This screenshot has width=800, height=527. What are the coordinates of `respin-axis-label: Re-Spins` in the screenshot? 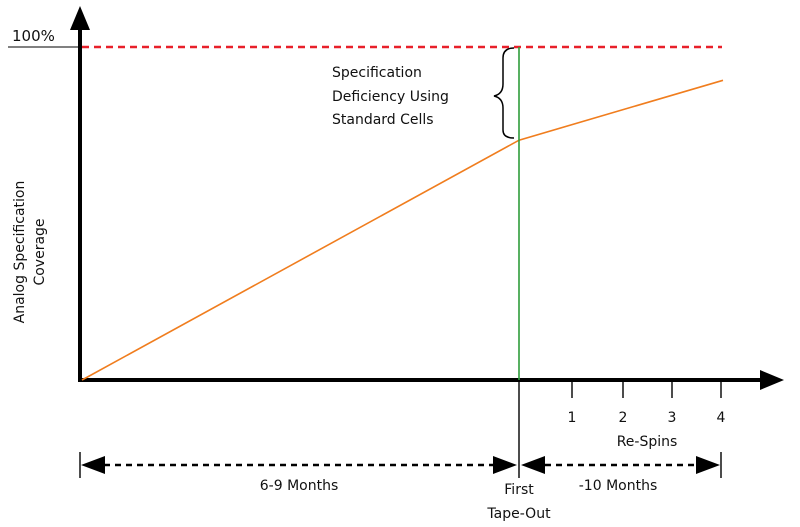 It's located at (647, 442).